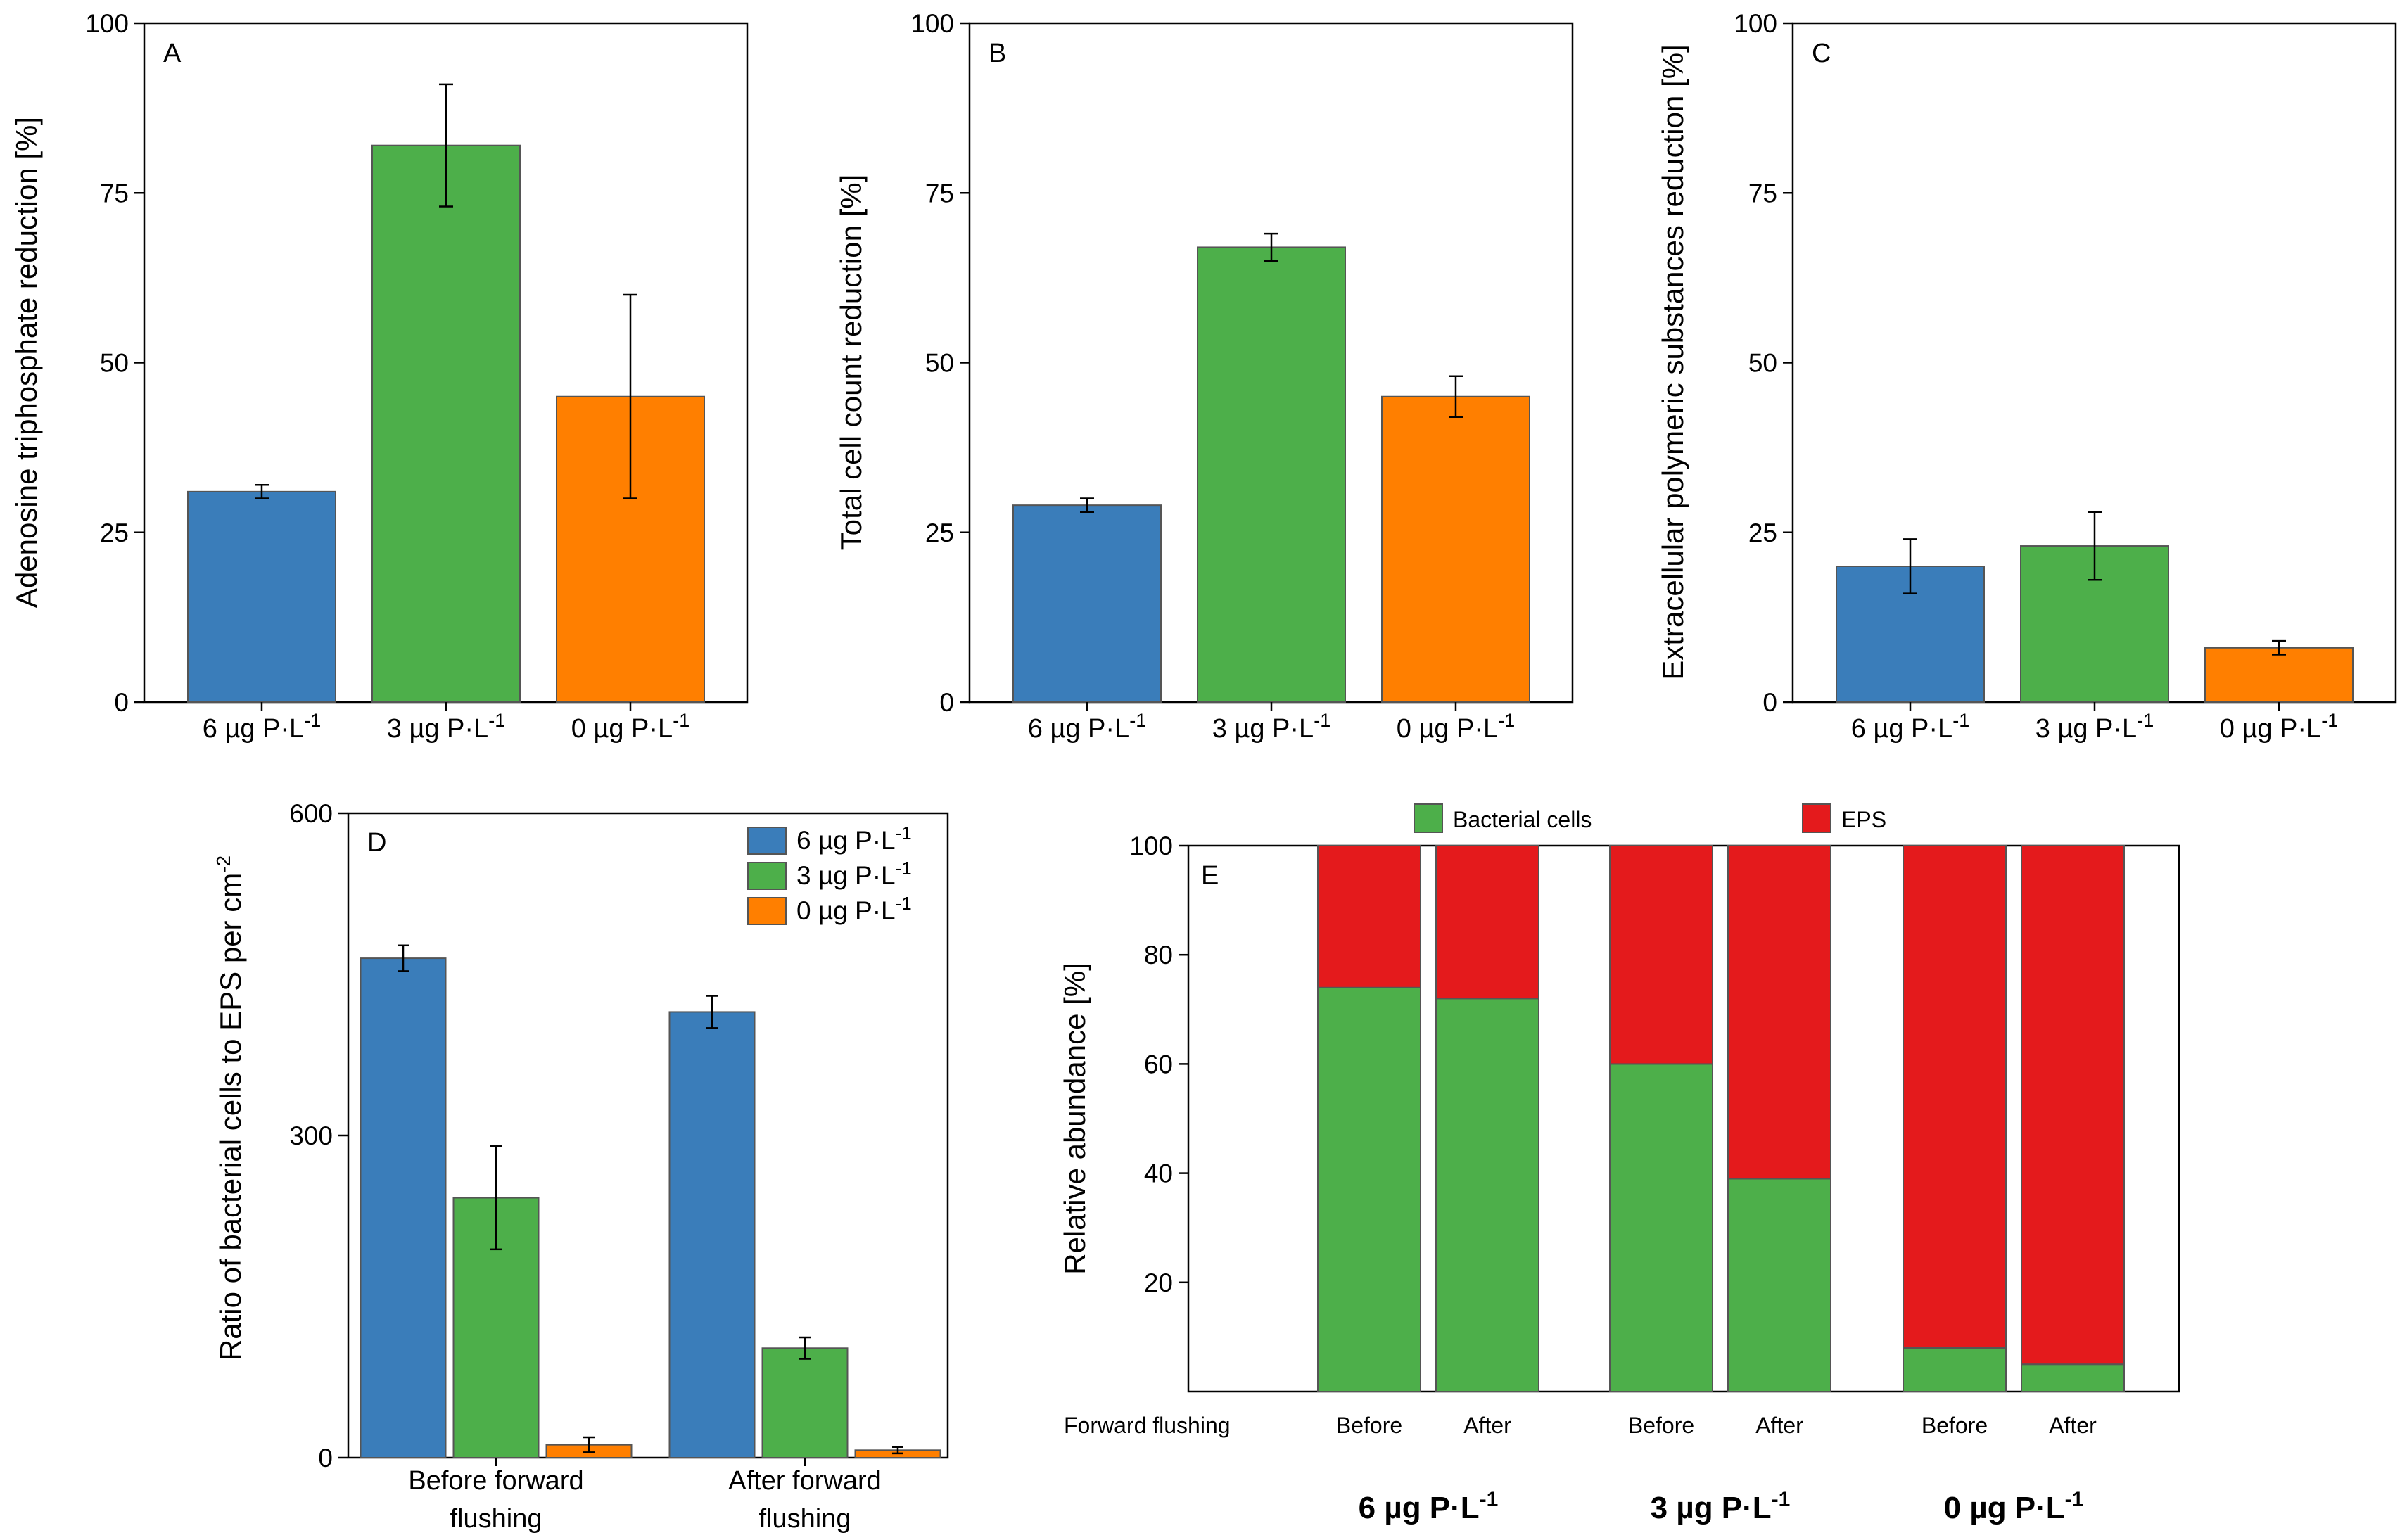  I want to click on panel-d-legend-label: 0 µg P·L-1, so click(854, 909).